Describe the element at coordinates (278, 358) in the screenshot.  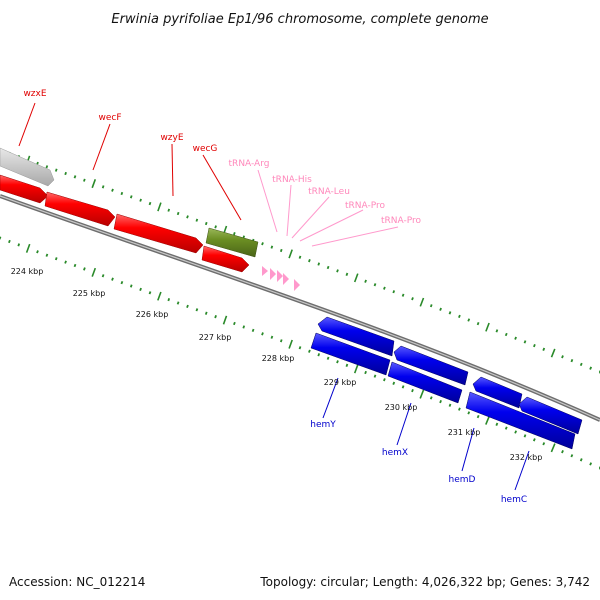
I see `tick-label-228: 228 kbp` at that location.